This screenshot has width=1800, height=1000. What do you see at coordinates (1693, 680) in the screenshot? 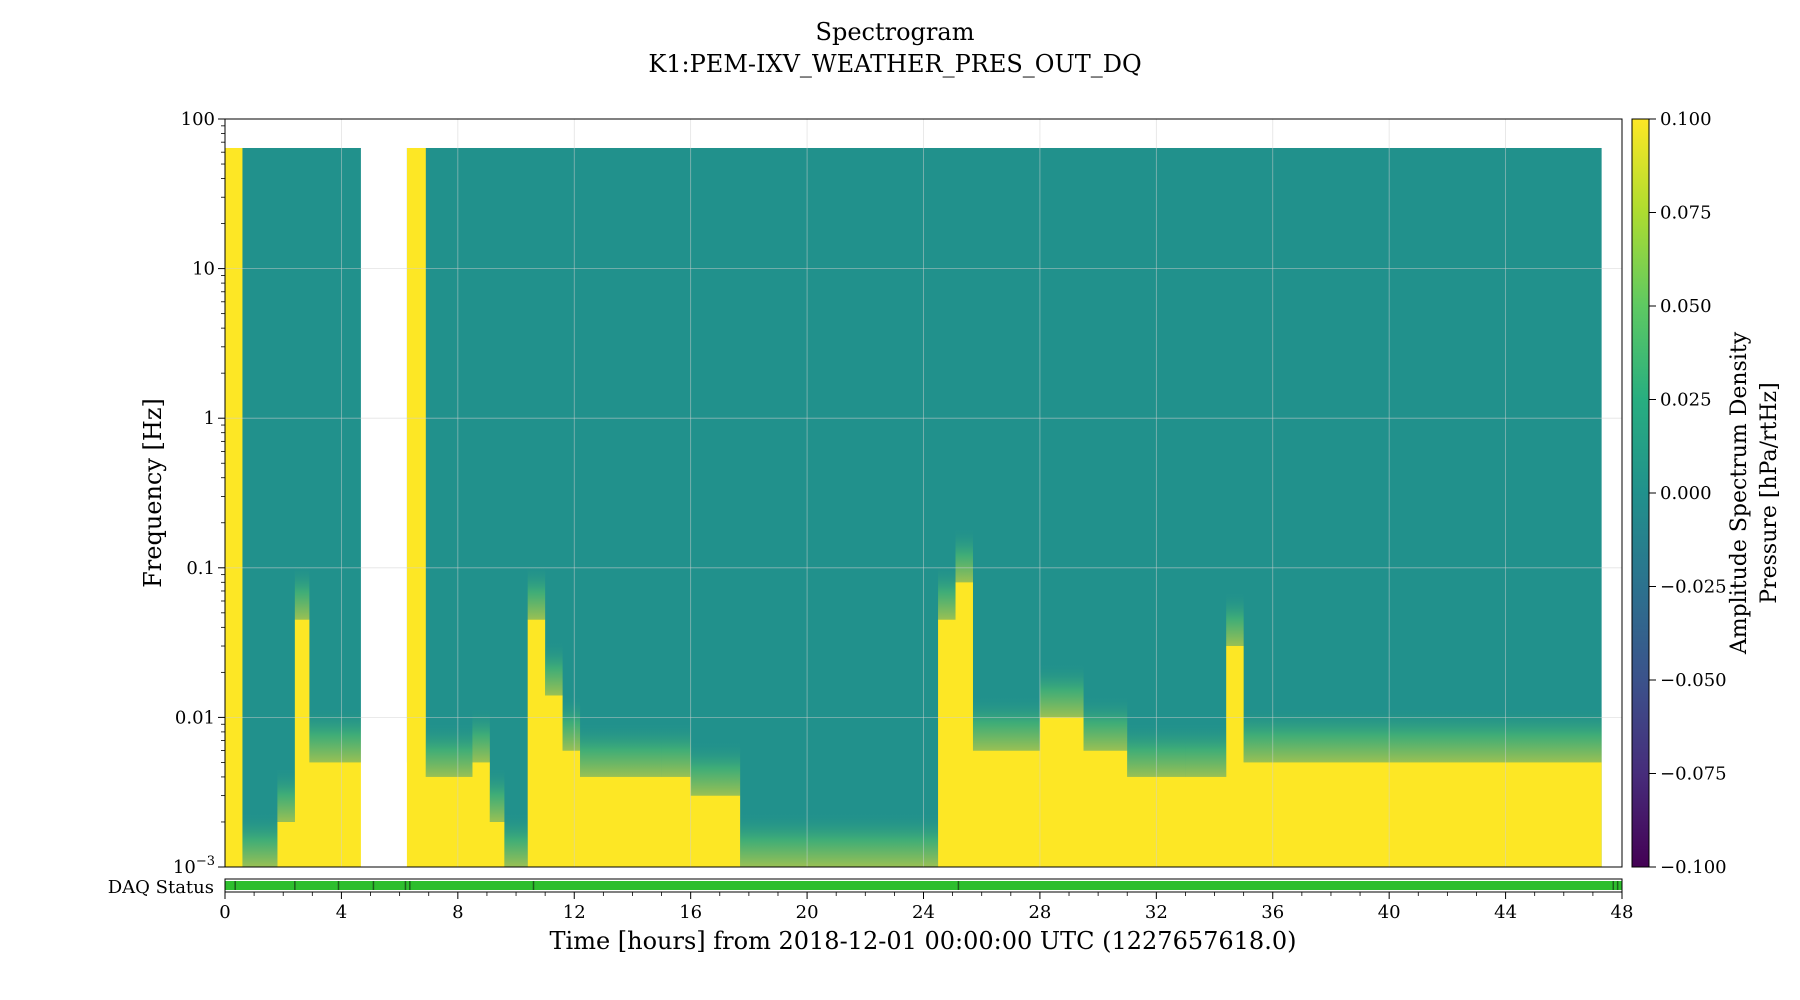
I see `colorbar-tick-label: −0.050` at bounding box center [1693, 680].